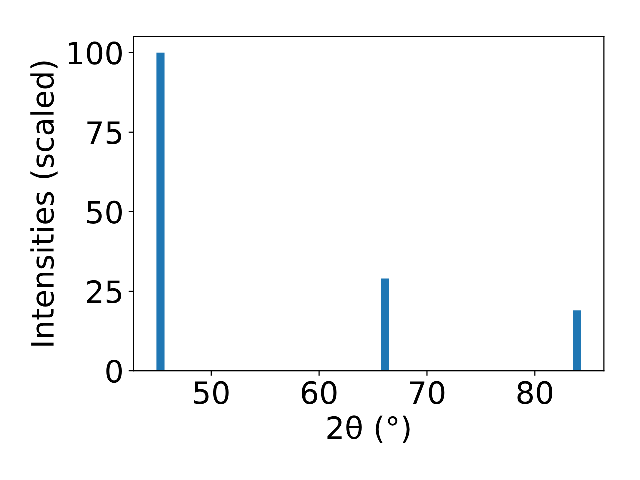  Describe the element at coordinates (44, 204) in the screenshot. I see `y-axis-title: Intensities (scaled)` at that location.